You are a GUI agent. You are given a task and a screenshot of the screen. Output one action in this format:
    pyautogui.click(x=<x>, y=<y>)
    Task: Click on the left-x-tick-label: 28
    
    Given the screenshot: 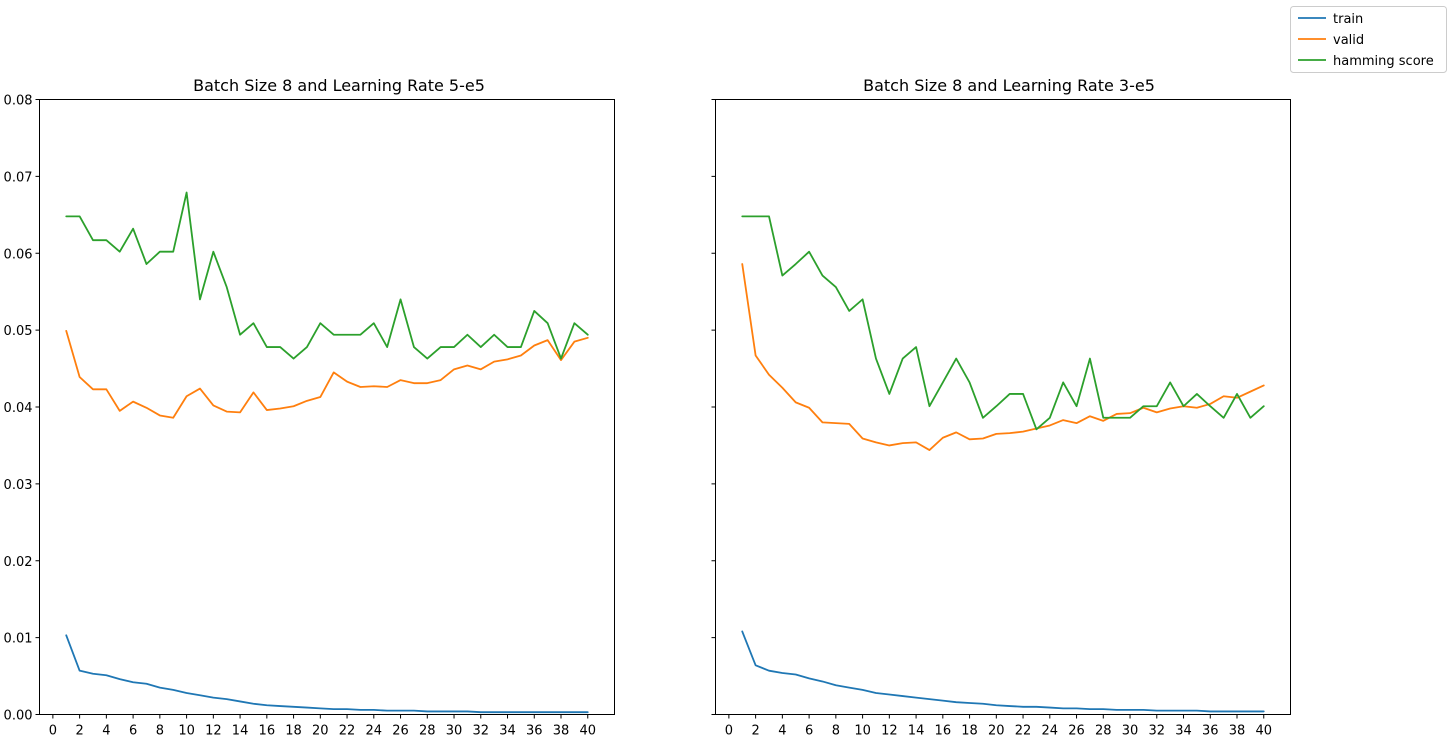 What is the action you would take?
    pyautogui.click(x=427, y=731)
    